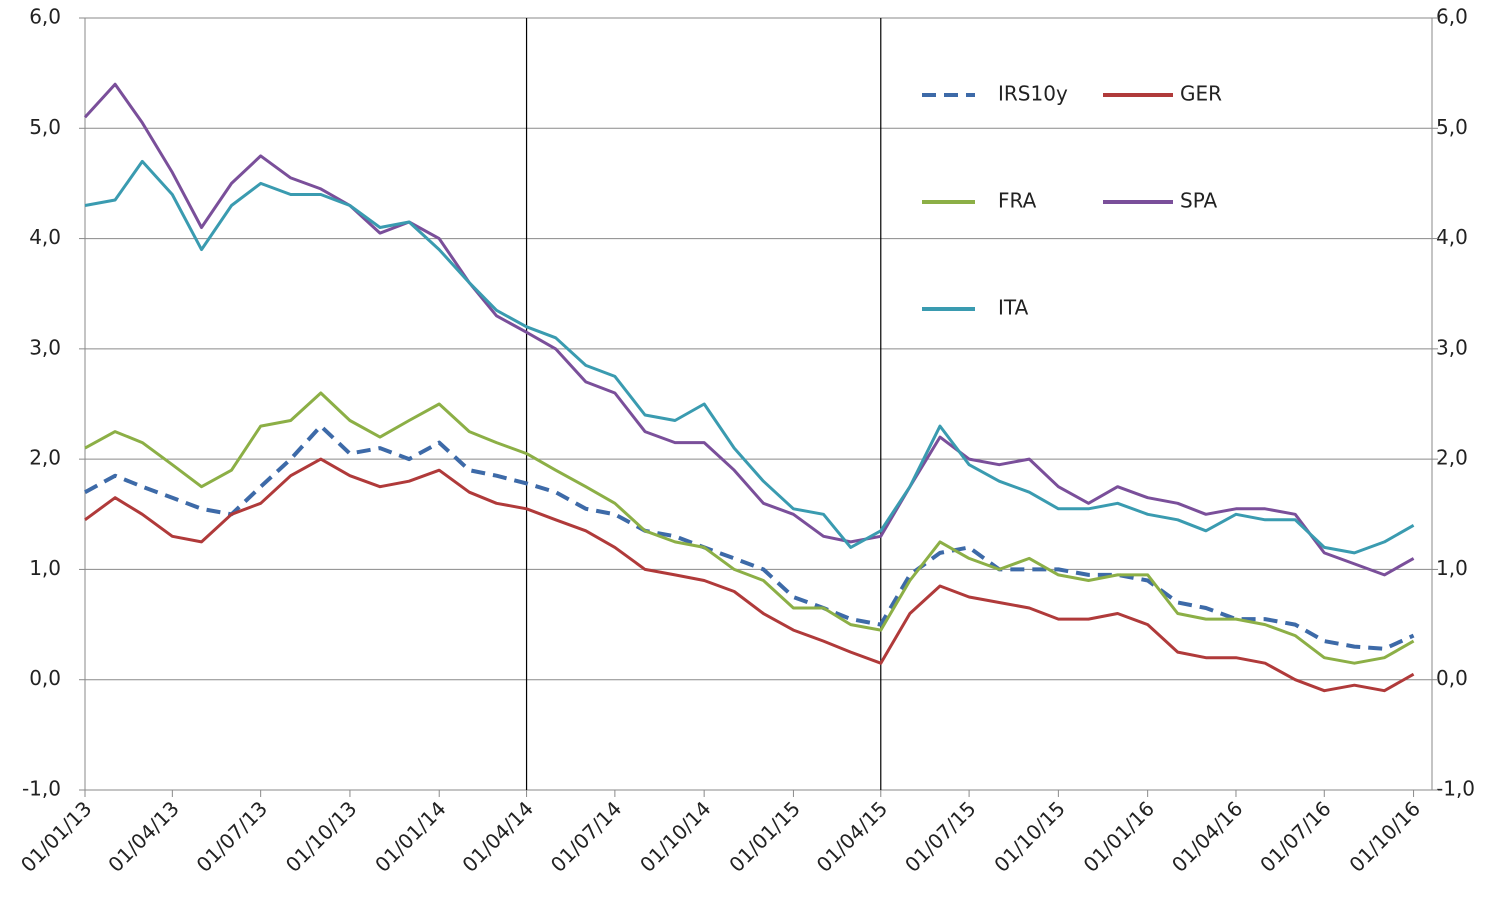 The image size is (1509, 904). What do you see at coordinates (497, 836) in the screenshot?
I see `x-tick-label: 01/04/14` at bounding box center [497, 836].